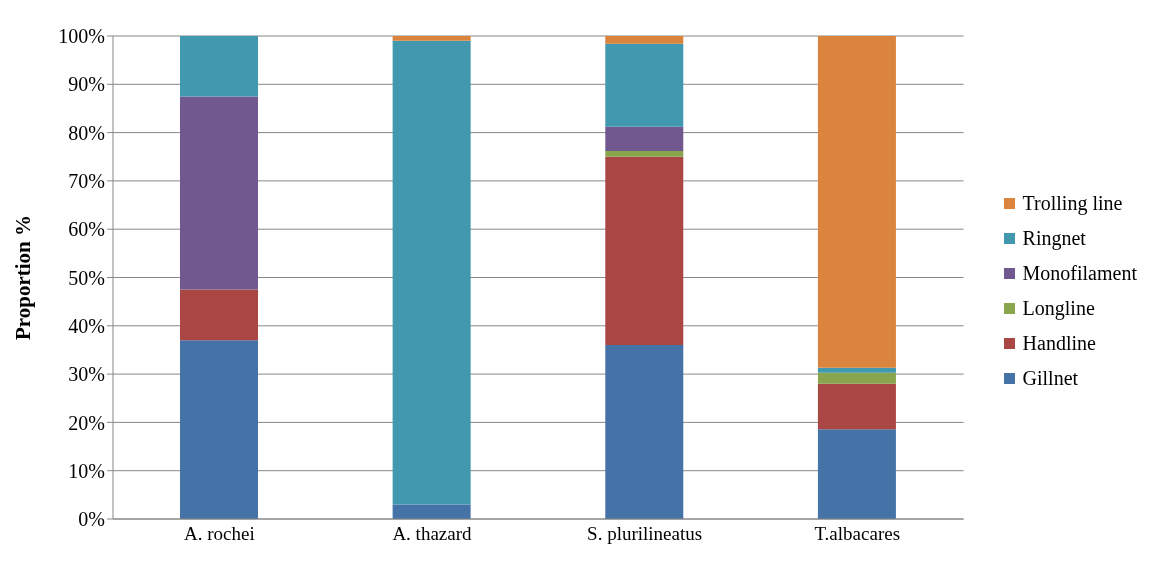 The height and width of the screenshot is (581, 1155). Describe the element at coordinates (857, 534) in the screenshot. I see `x-tick-label: T.albacares` at that location.